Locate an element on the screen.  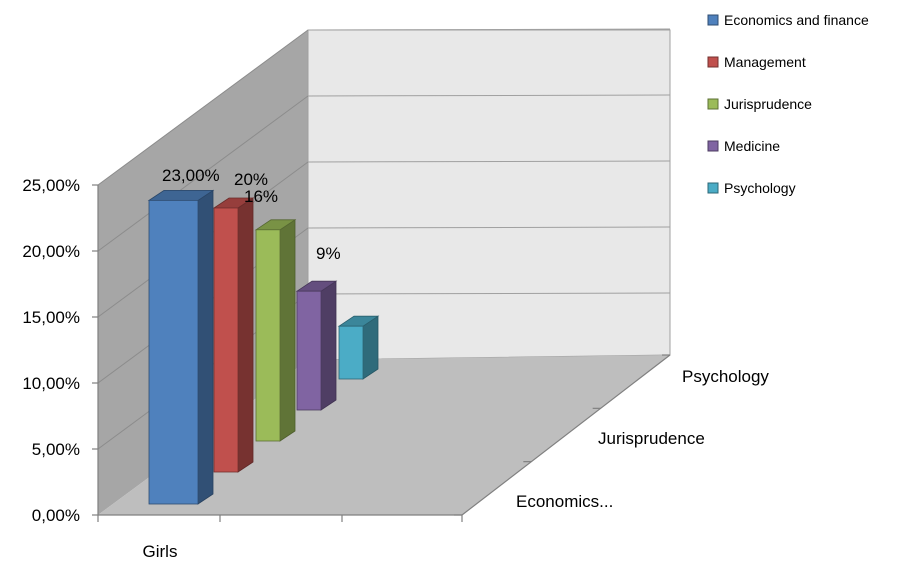
y-axis-ticks: 0,00% 5,00% 10,00% 15,00% 20,00% 25,00% is located at coordinates (60, 350).